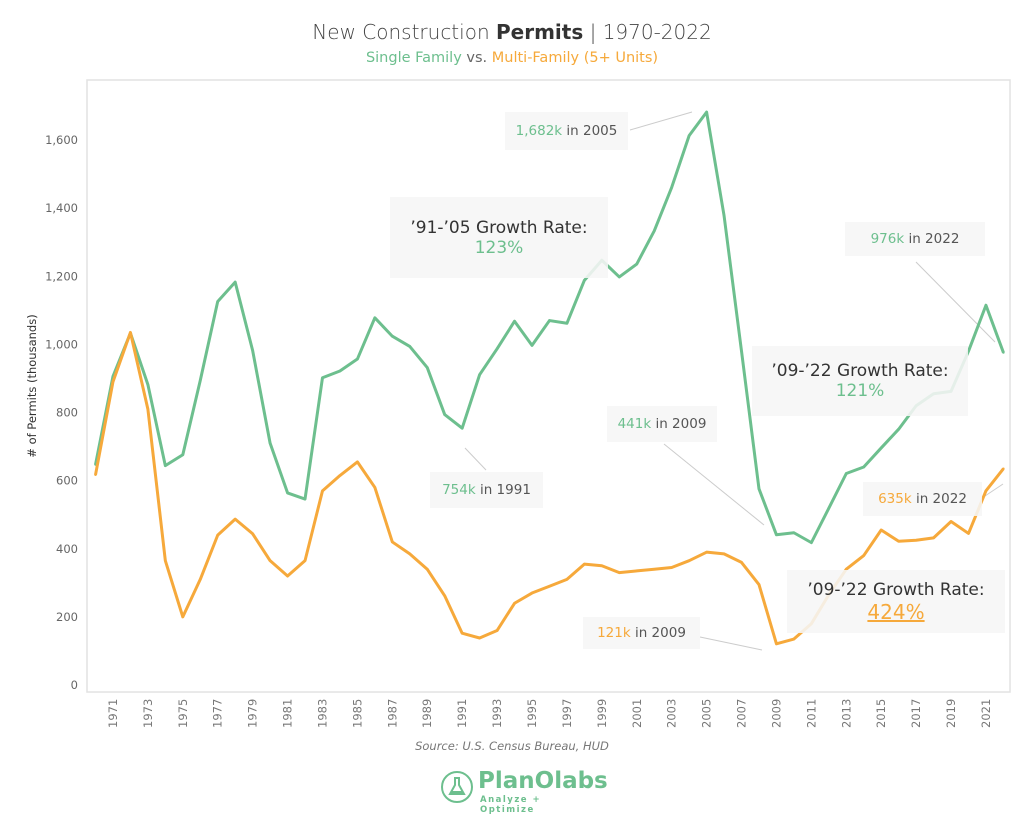 The width and height of the screenshot is (1024, 819). I want to click on x-tick-label: 2007, so click(742, 713).